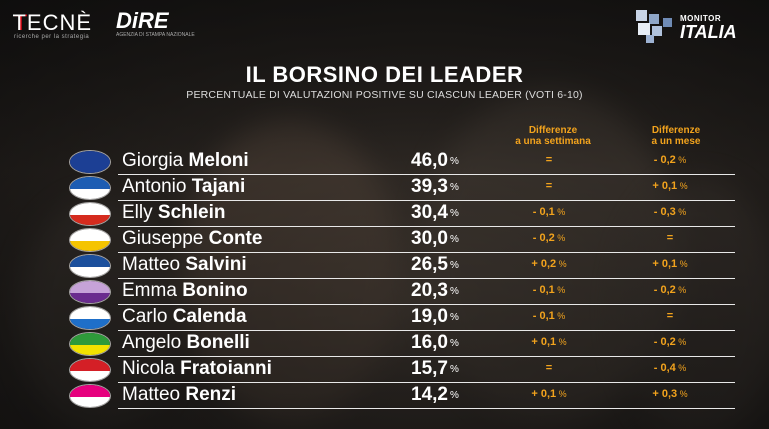 The height and width of the screenshot is (429, 769). Describe the element at coordinates (429, 316) in the screenshot. I see `approval-value: 19,0` at that location.